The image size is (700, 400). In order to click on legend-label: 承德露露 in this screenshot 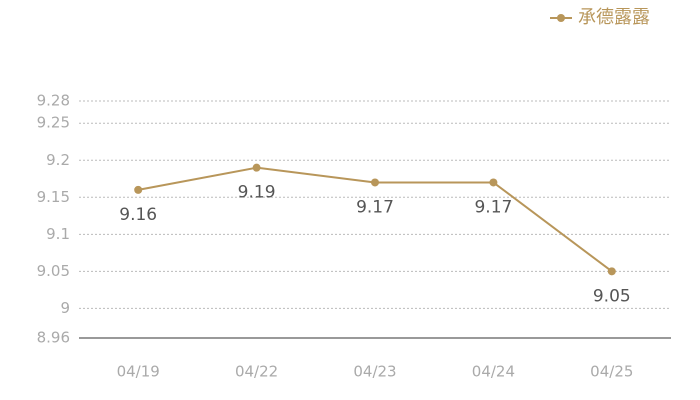, I will do `click(614, 17)`.